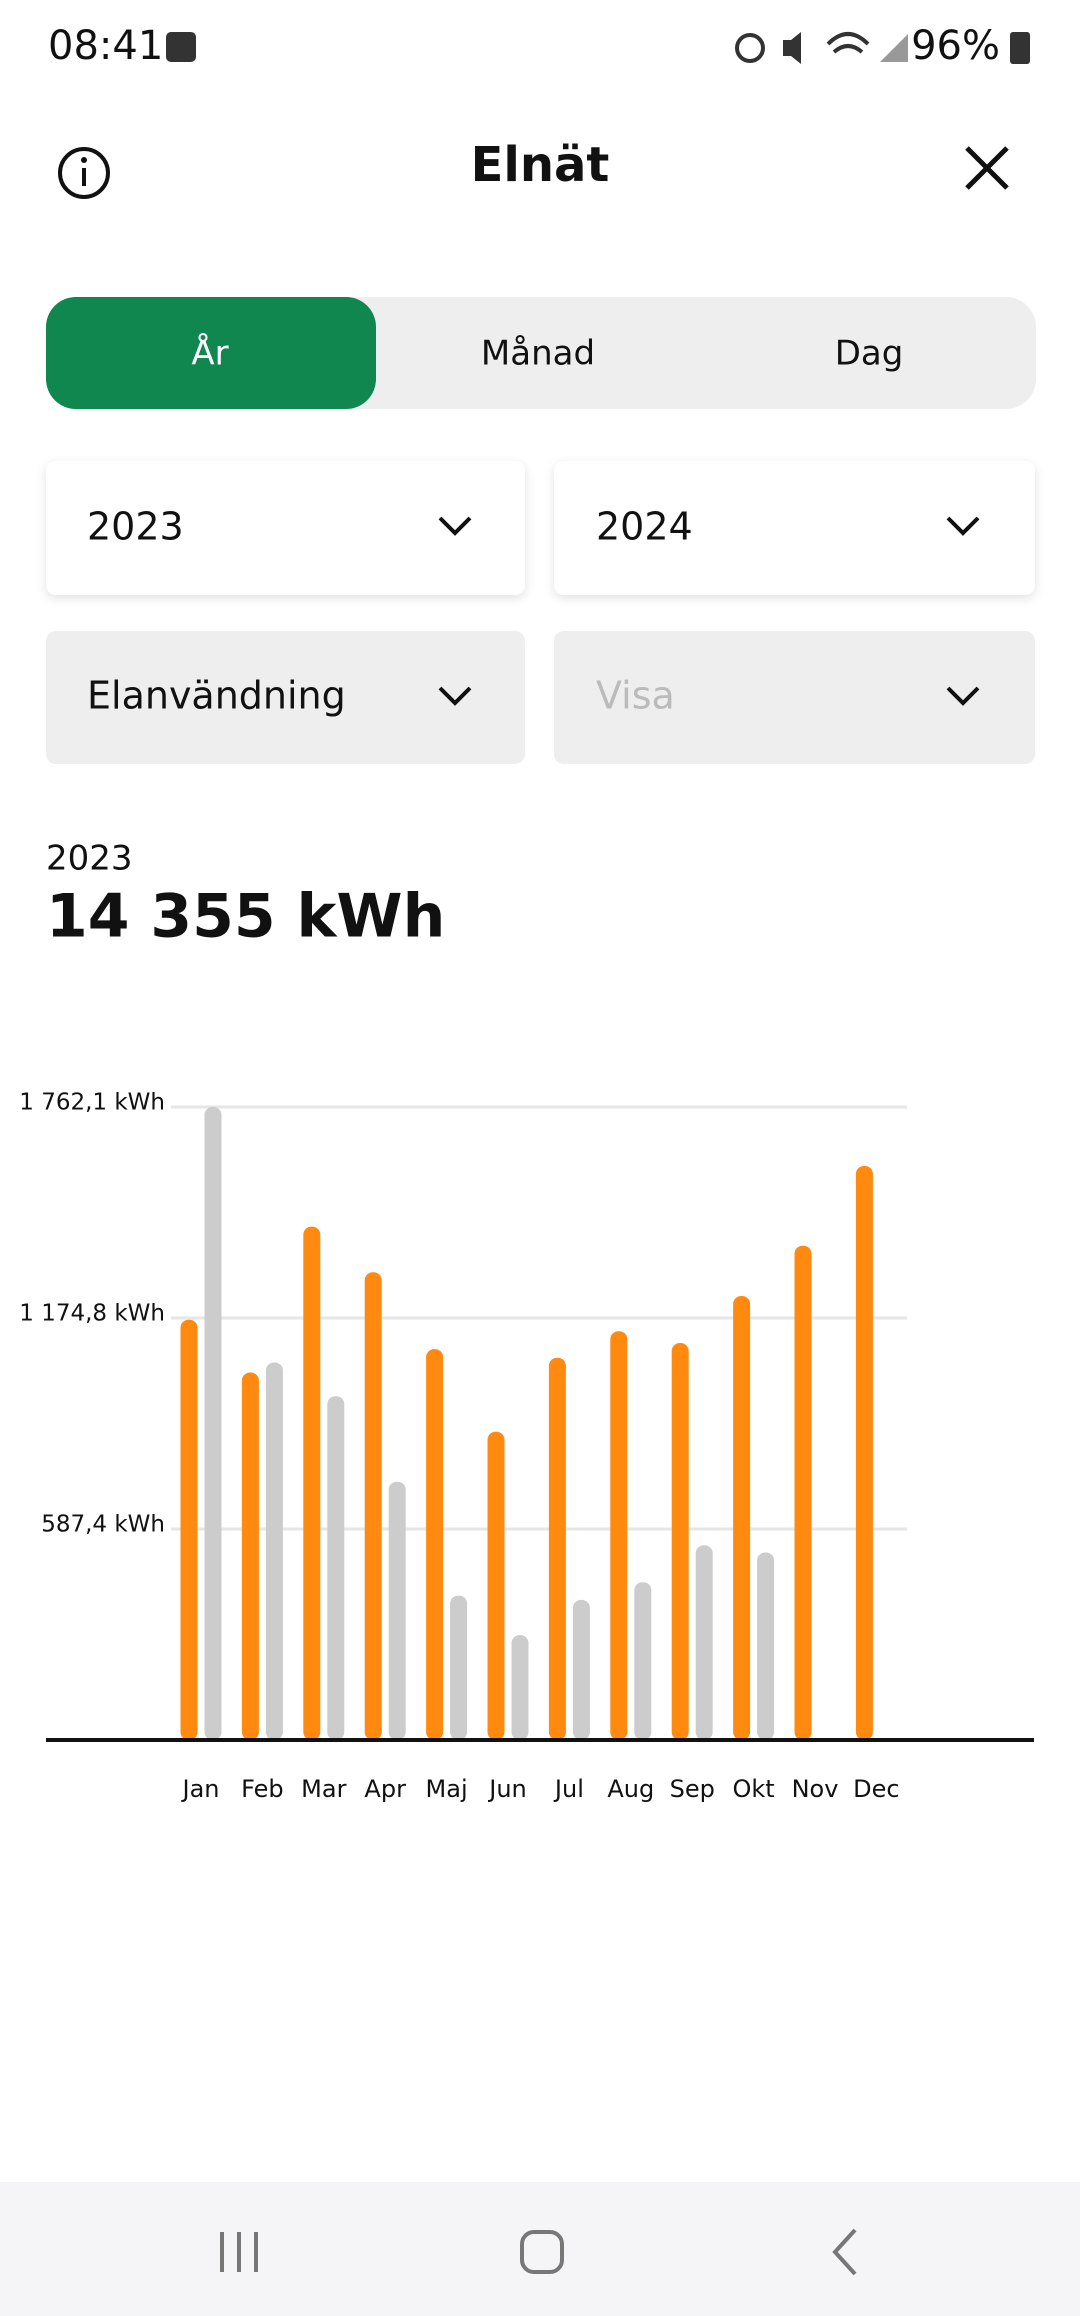 The image size is (1080, 2316). What do you see at coordinates (635, 696) in the screenshot?
I see `dropdown-placeholder: Visa` at bounding box center [635, 696].